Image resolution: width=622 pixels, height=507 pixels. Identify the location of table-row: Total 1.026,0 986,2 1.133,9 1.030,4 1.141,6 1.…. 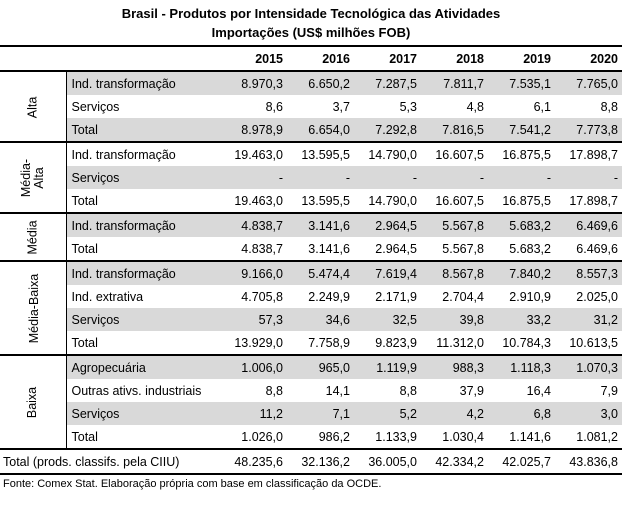
(311, 437).